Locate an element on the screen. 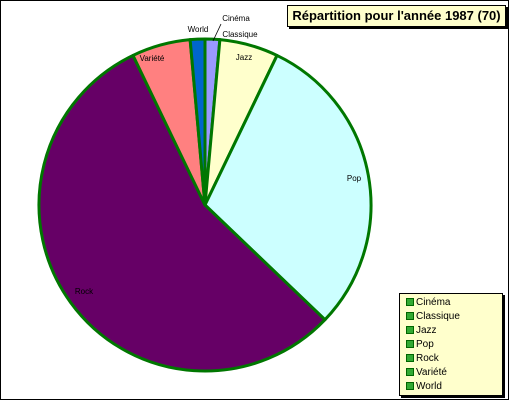  legend-label: World is located at coordinates (429, 386).